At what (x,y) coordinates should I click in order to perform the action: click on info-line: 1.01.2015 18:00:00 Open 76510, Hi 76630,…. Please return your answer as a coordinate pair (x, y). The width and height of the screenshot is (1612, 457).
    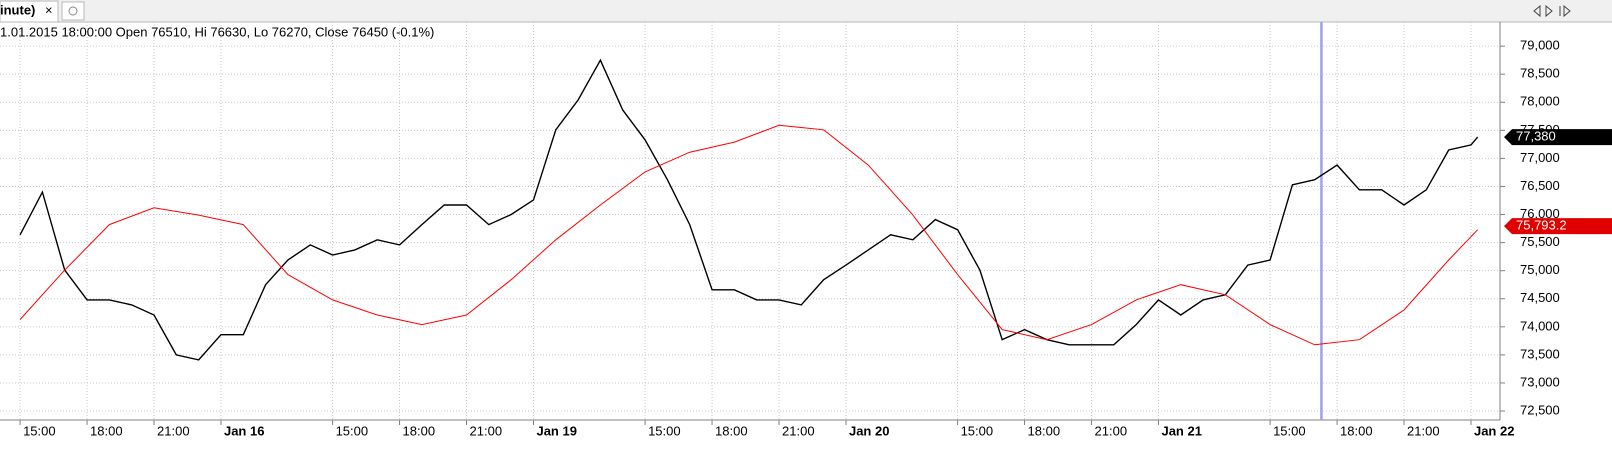
    Looking at the image, I should click on (217, 31).